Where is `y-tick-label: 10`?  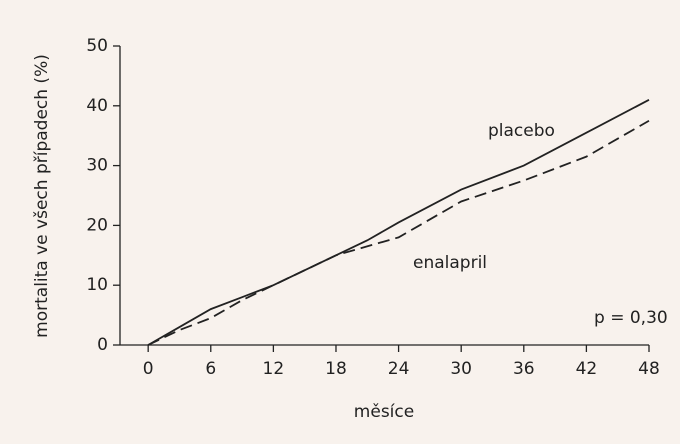
y-tick-label: 10 is located at coordinates (97, 285).